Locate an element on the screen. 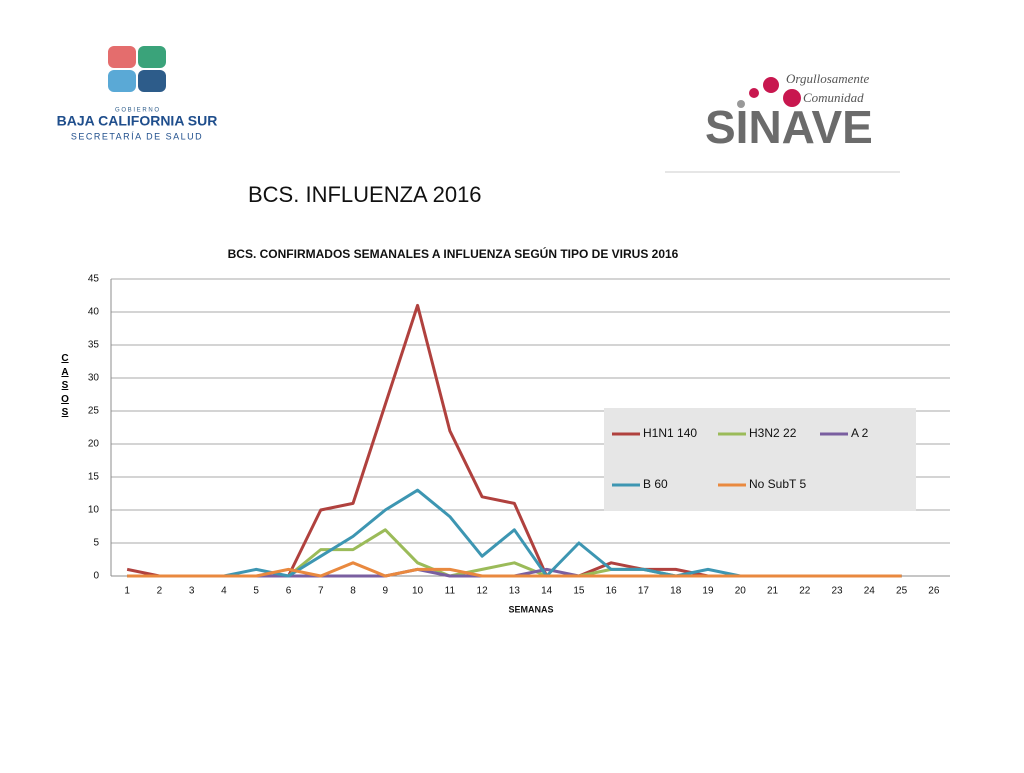 The width and height of the screenshot is (1024, 773). x-tick-label: 19 is located at coordinates (708, 591).